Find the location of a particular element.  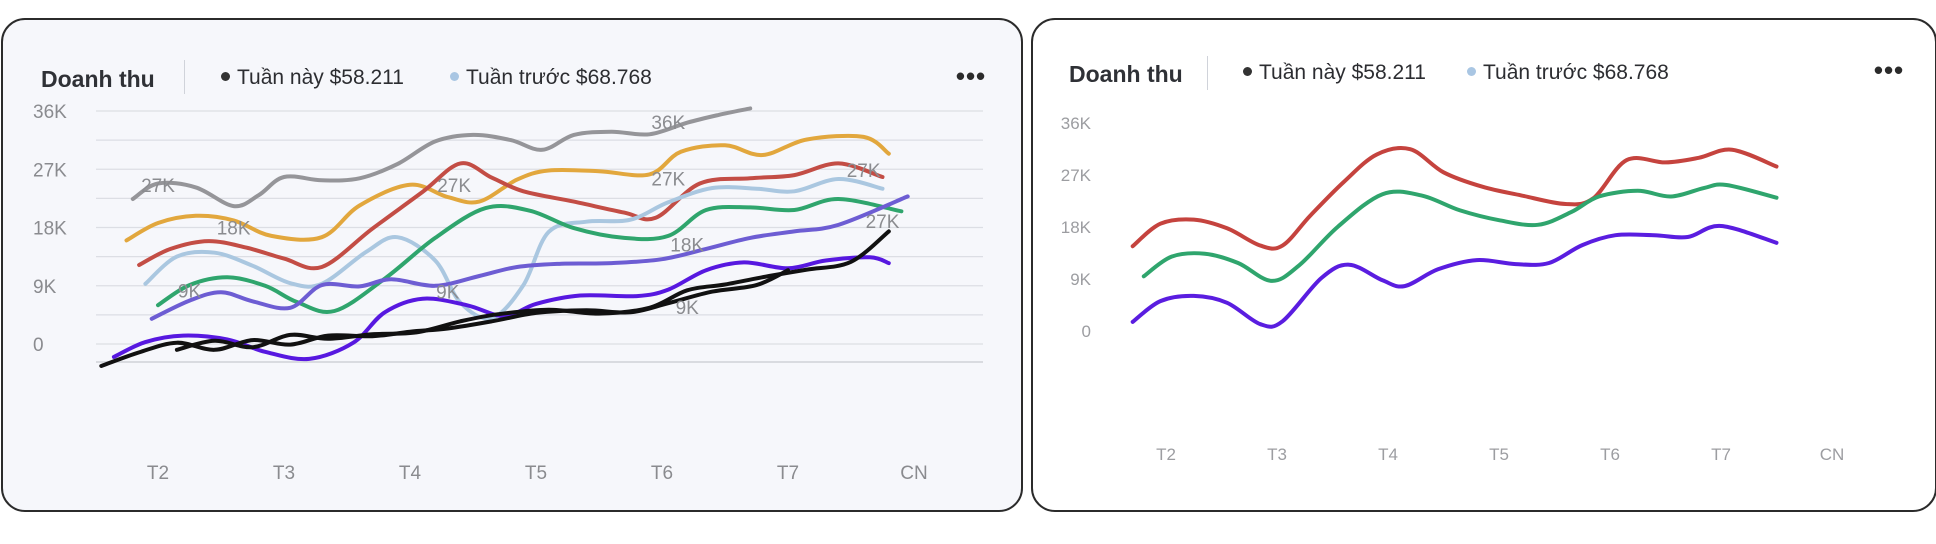

data-label: 36K is located at coordinates (668, 123).